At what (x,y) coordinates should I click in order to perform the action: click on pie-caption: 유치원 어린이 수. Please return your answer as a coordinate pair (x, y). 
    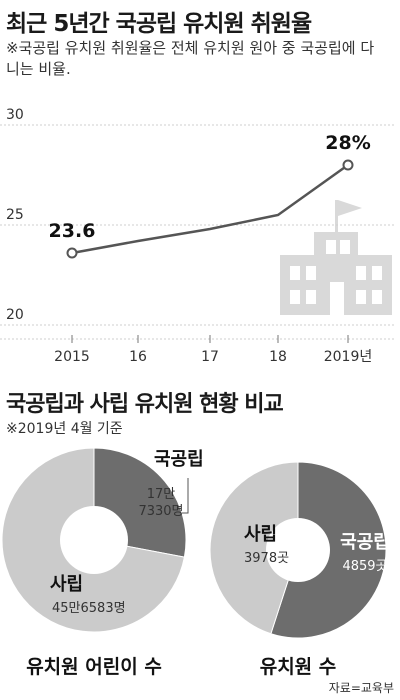
    Looking at the image, I should click on (94, 667).